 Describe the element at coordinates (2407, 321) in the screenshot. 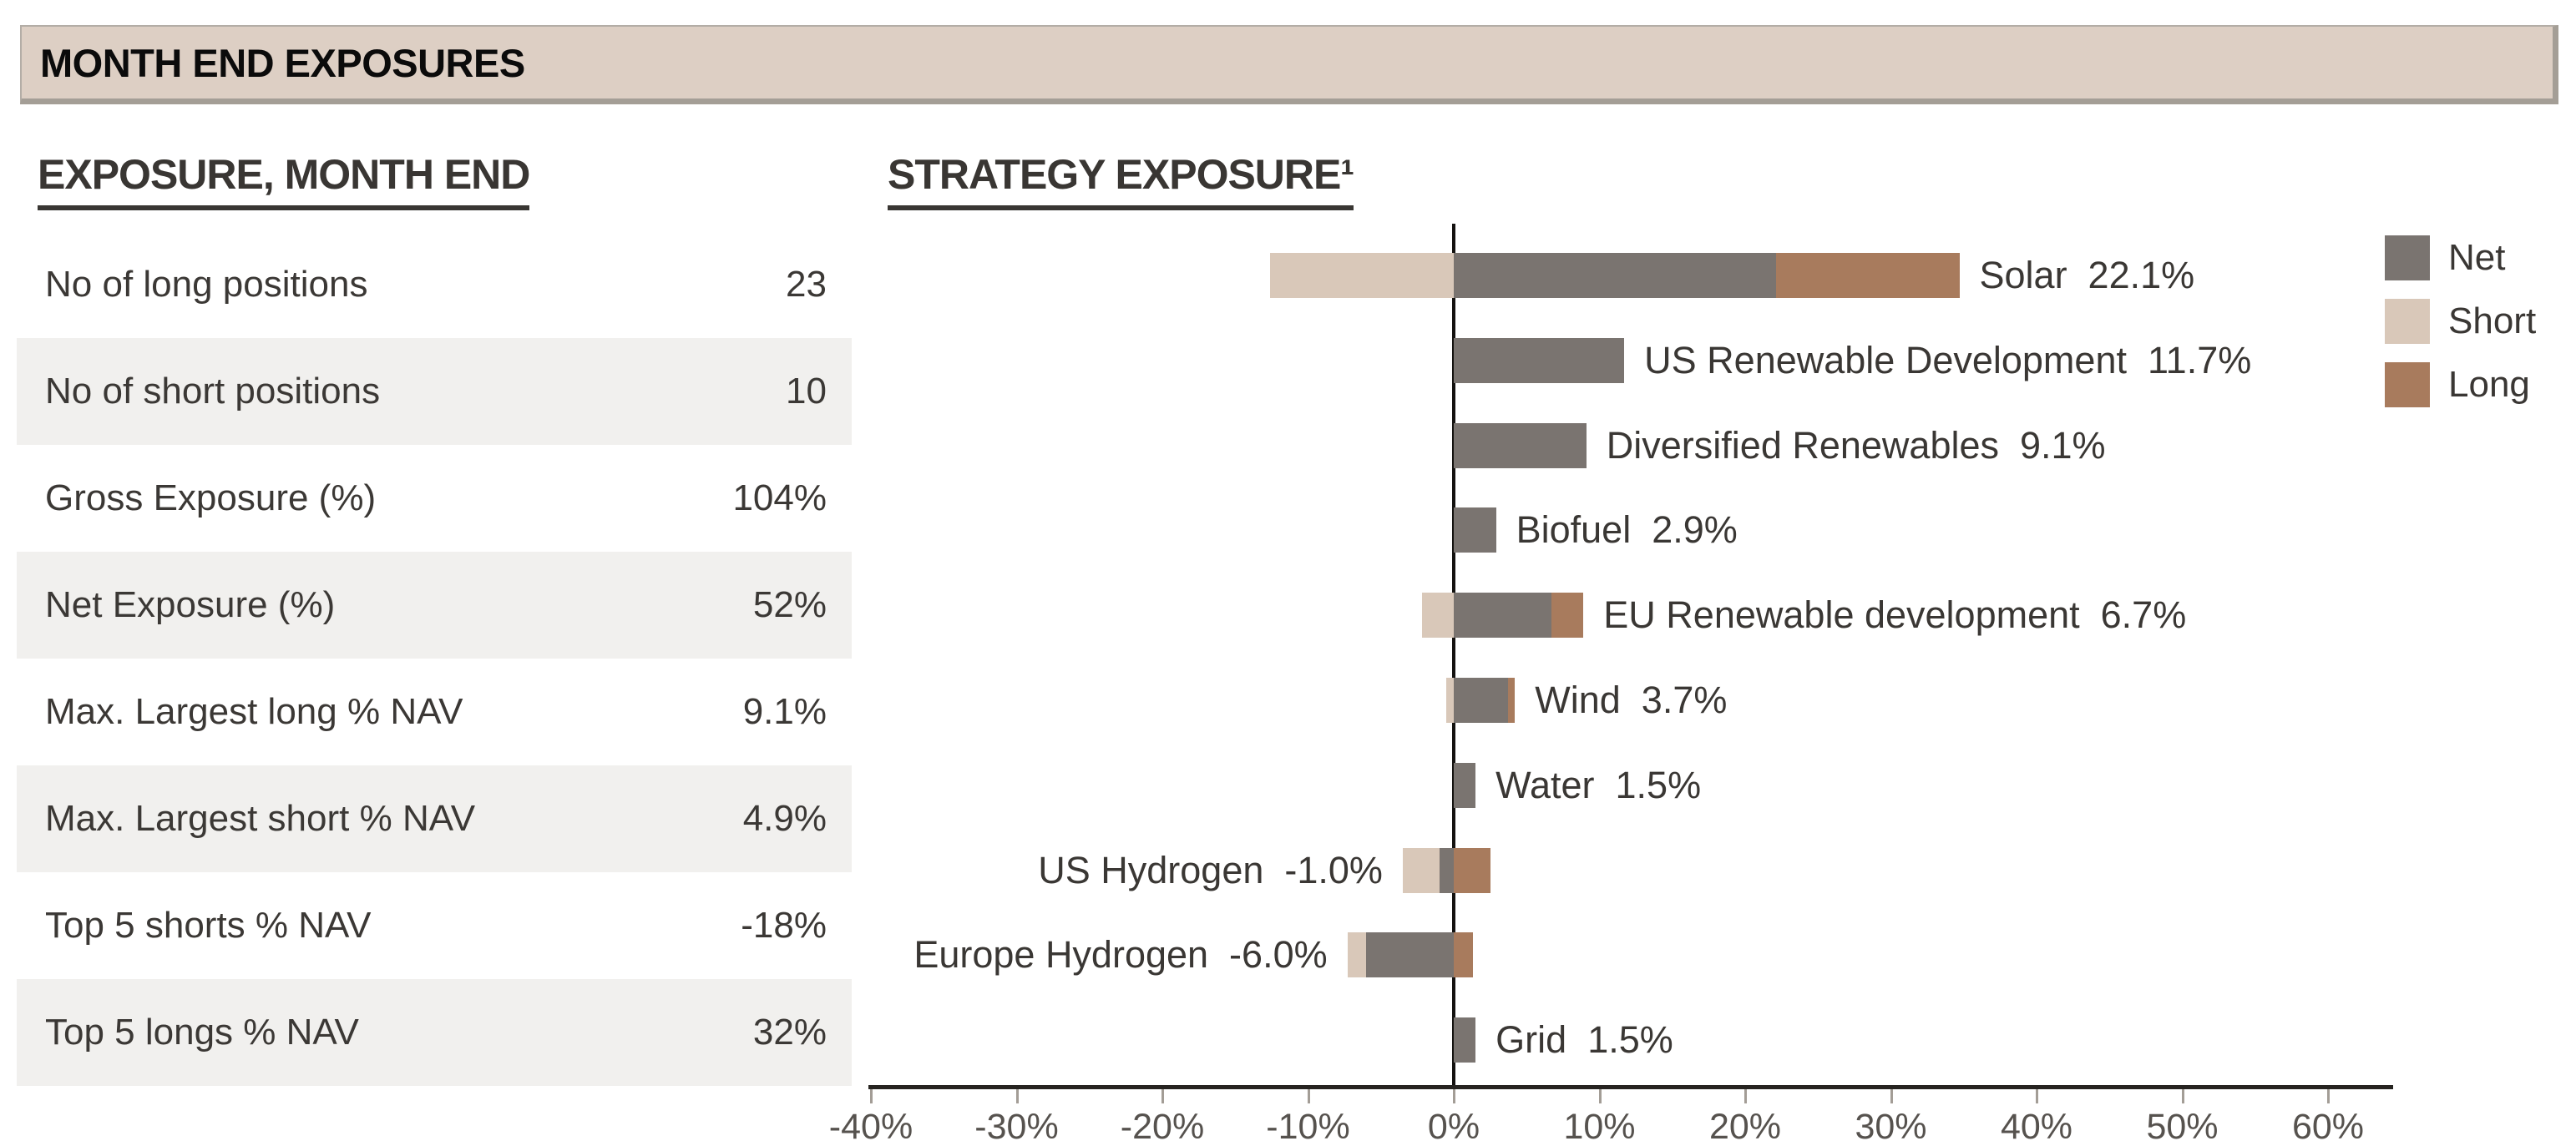

I see `short-swatch` at that location.